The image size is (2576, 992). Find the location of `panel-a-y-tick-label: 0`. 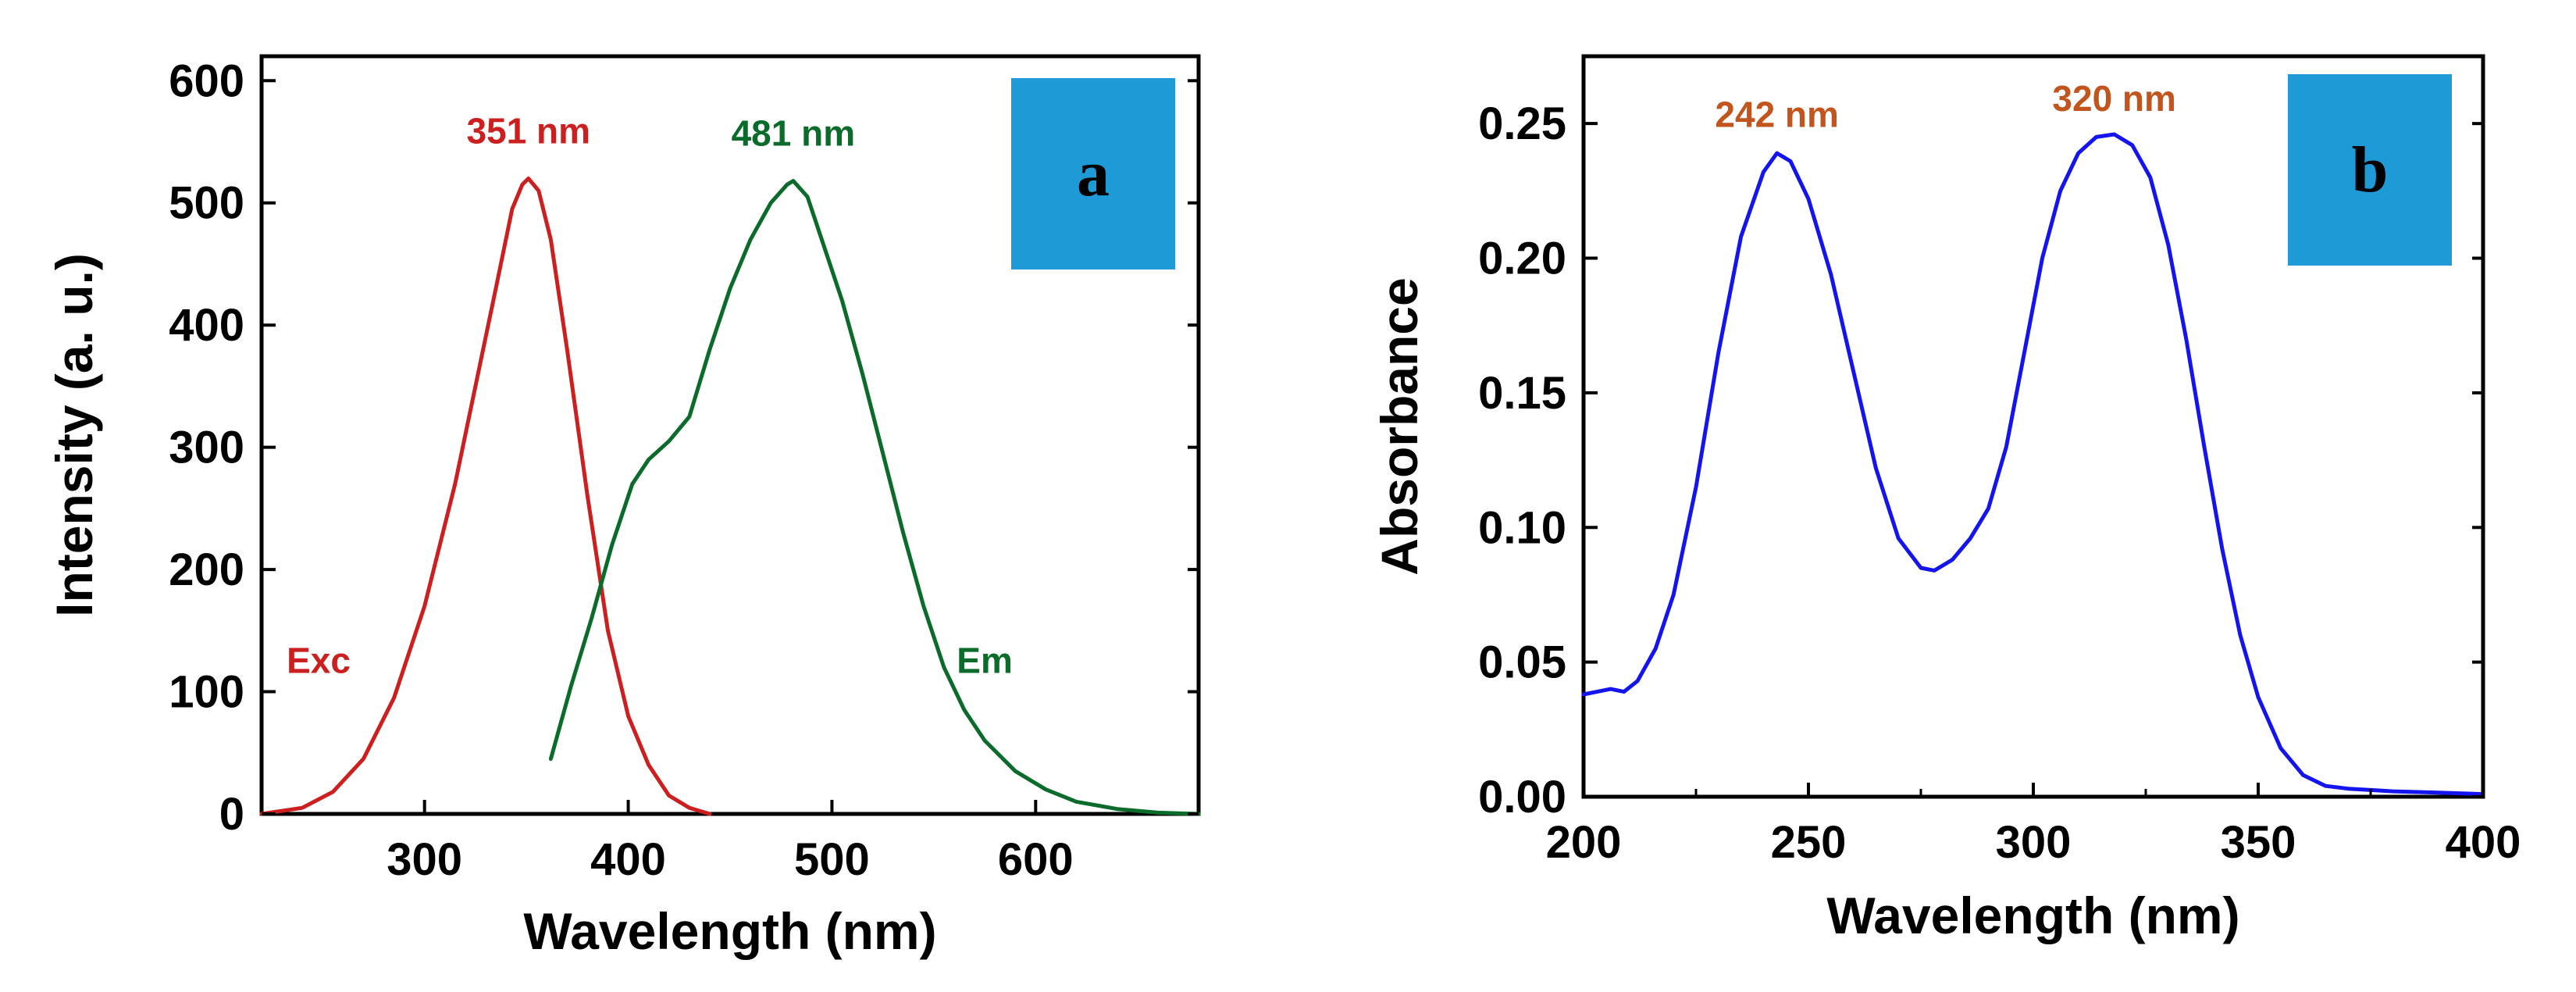

panel-a-y-tick-label: 0 is located at coordinates (231, 814).